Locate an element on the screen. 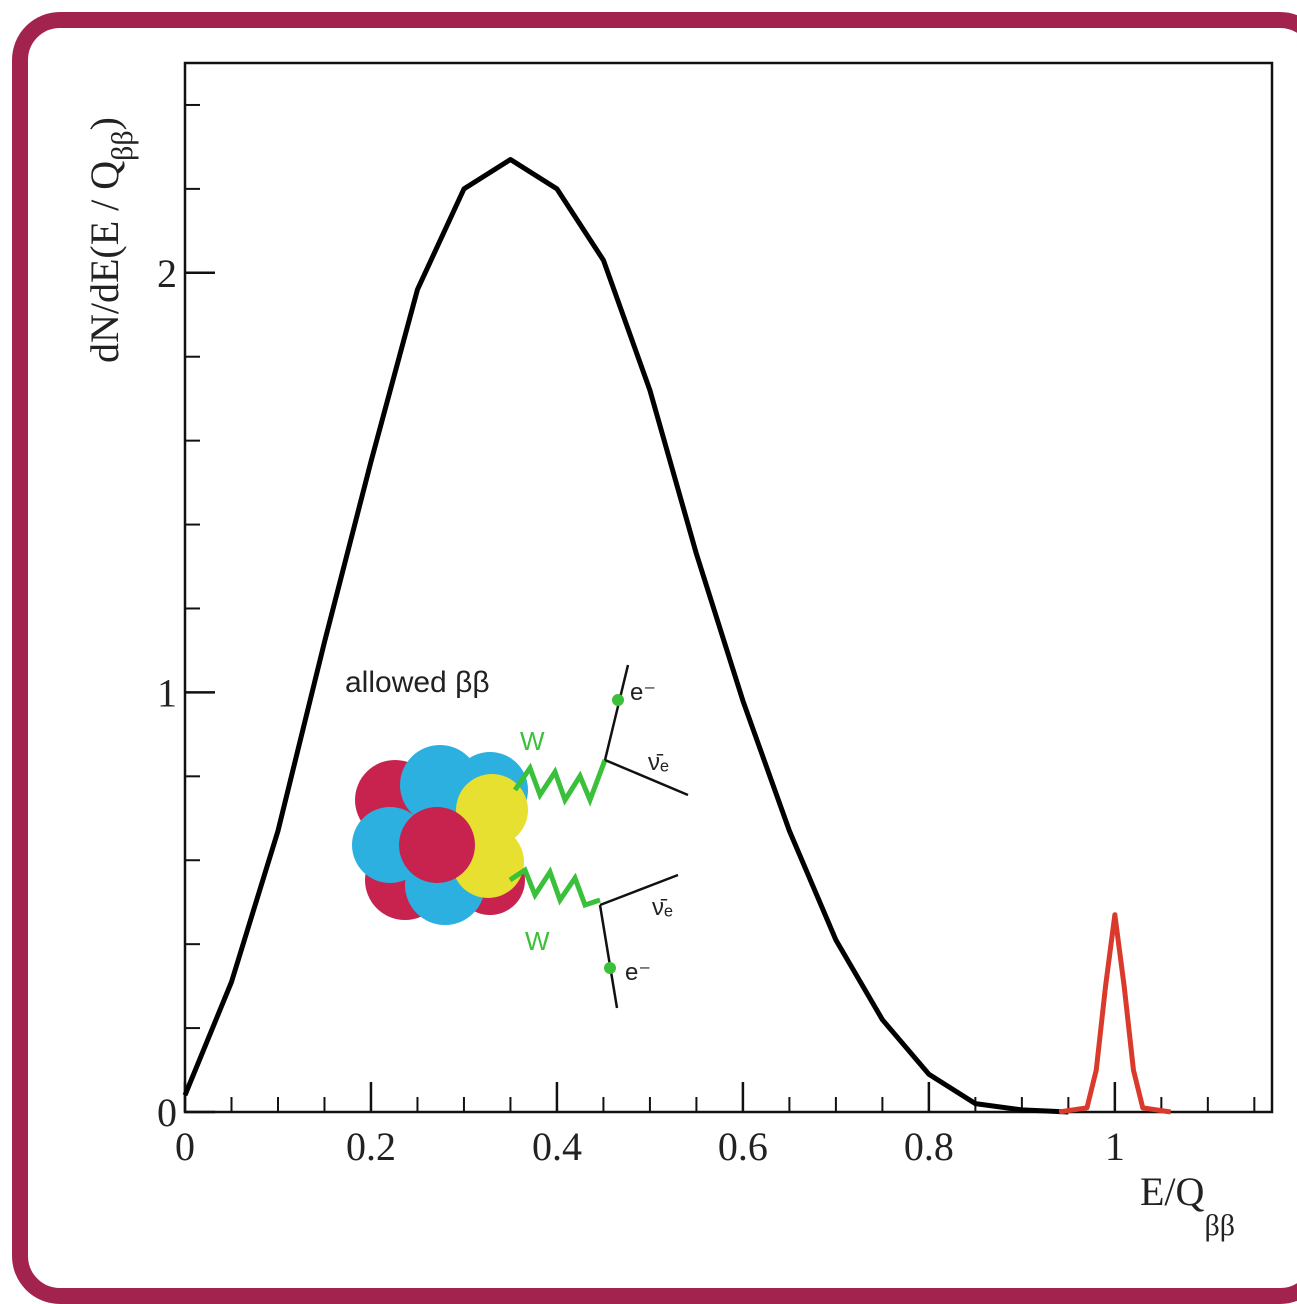 The height and width of the screenshot is (1304, 1297). x-label-sub: ββ is located at coordinates (1219, 1225).